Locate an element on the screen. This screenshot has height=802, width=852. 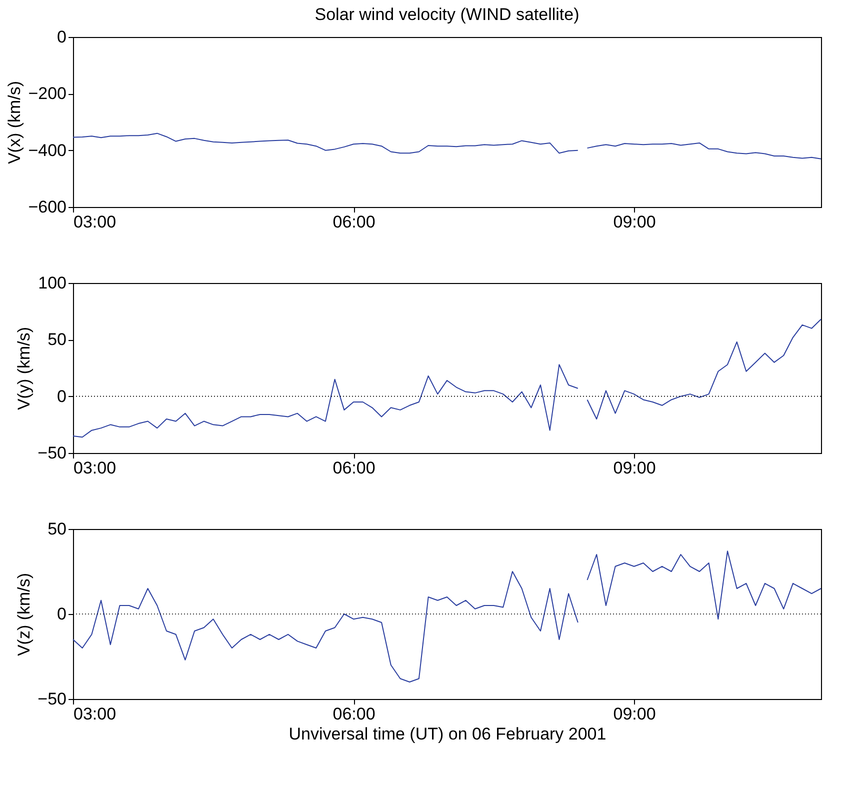
y-axis-title: V(z) (km/s) is located at coordinates (24, 614).